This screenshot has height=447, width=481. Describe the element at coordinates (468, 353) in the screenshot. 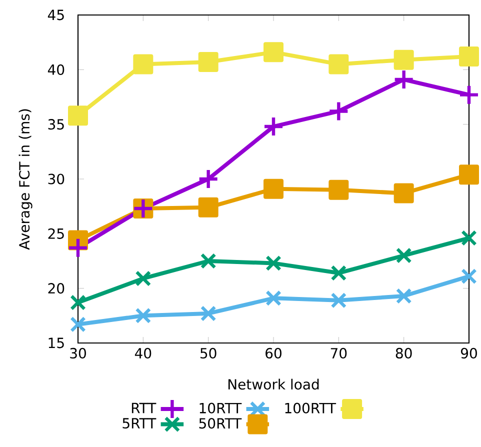

I see `x-tick-label: 90` at that location.